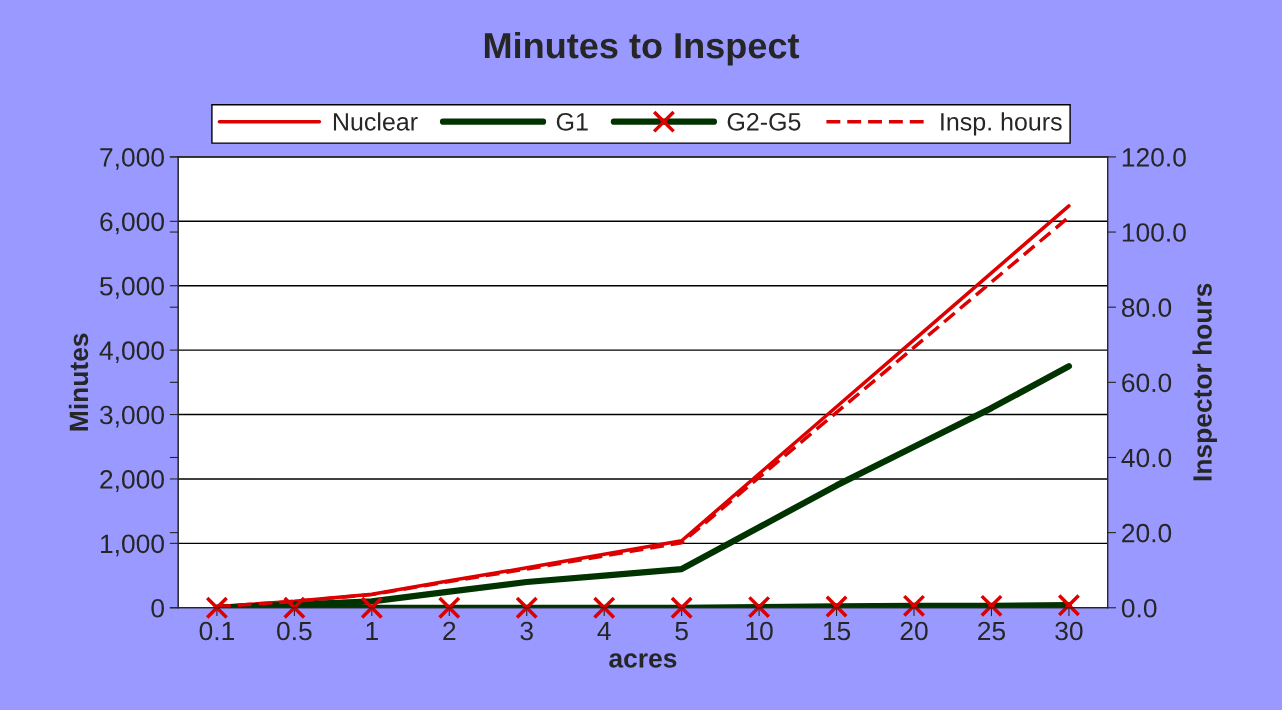  I want to click on y-tick-label: 0, so click(157, 608).